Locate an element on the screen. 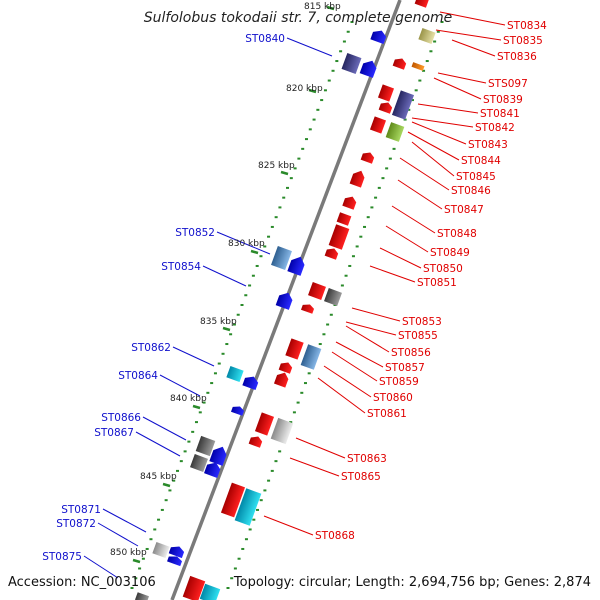 The height and width of the screenshot is (600, 600). gene-label: ST0850 is located at coordinates (443, 269).